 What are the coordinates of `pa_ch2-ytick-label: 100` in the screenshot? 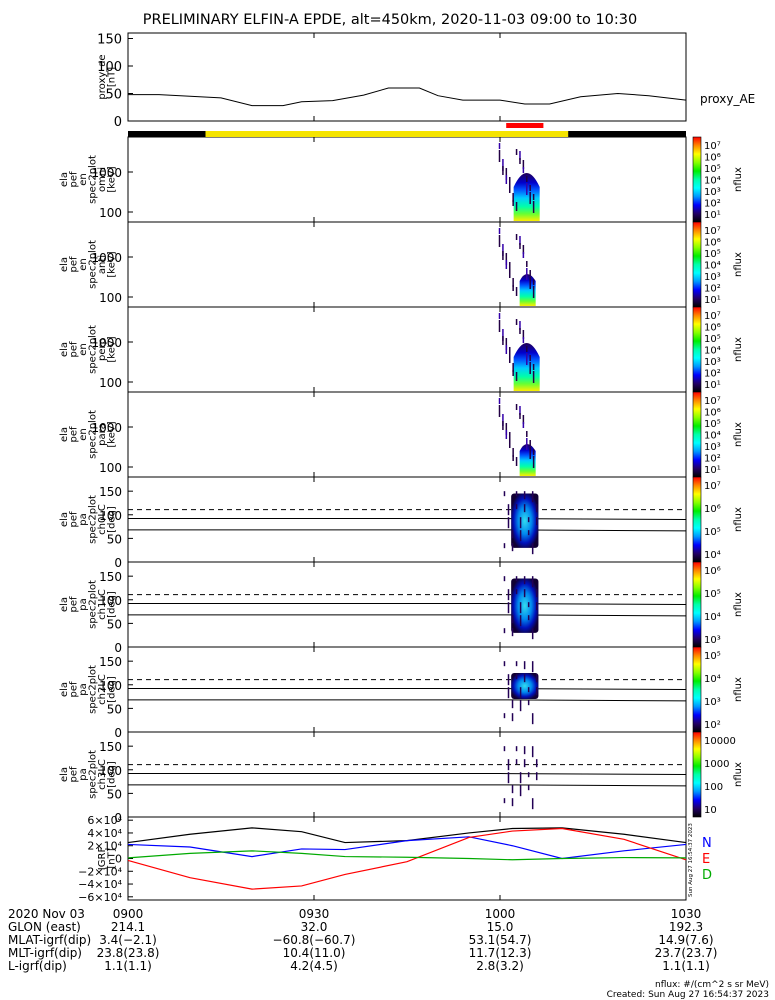 It's located at (110, 686).